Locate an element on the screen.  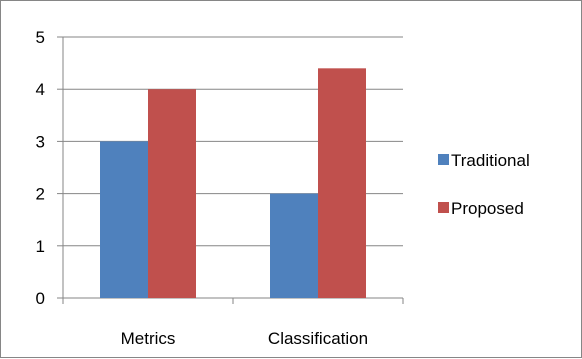
bar-traditional-classification is located at coordinates (294, 245).